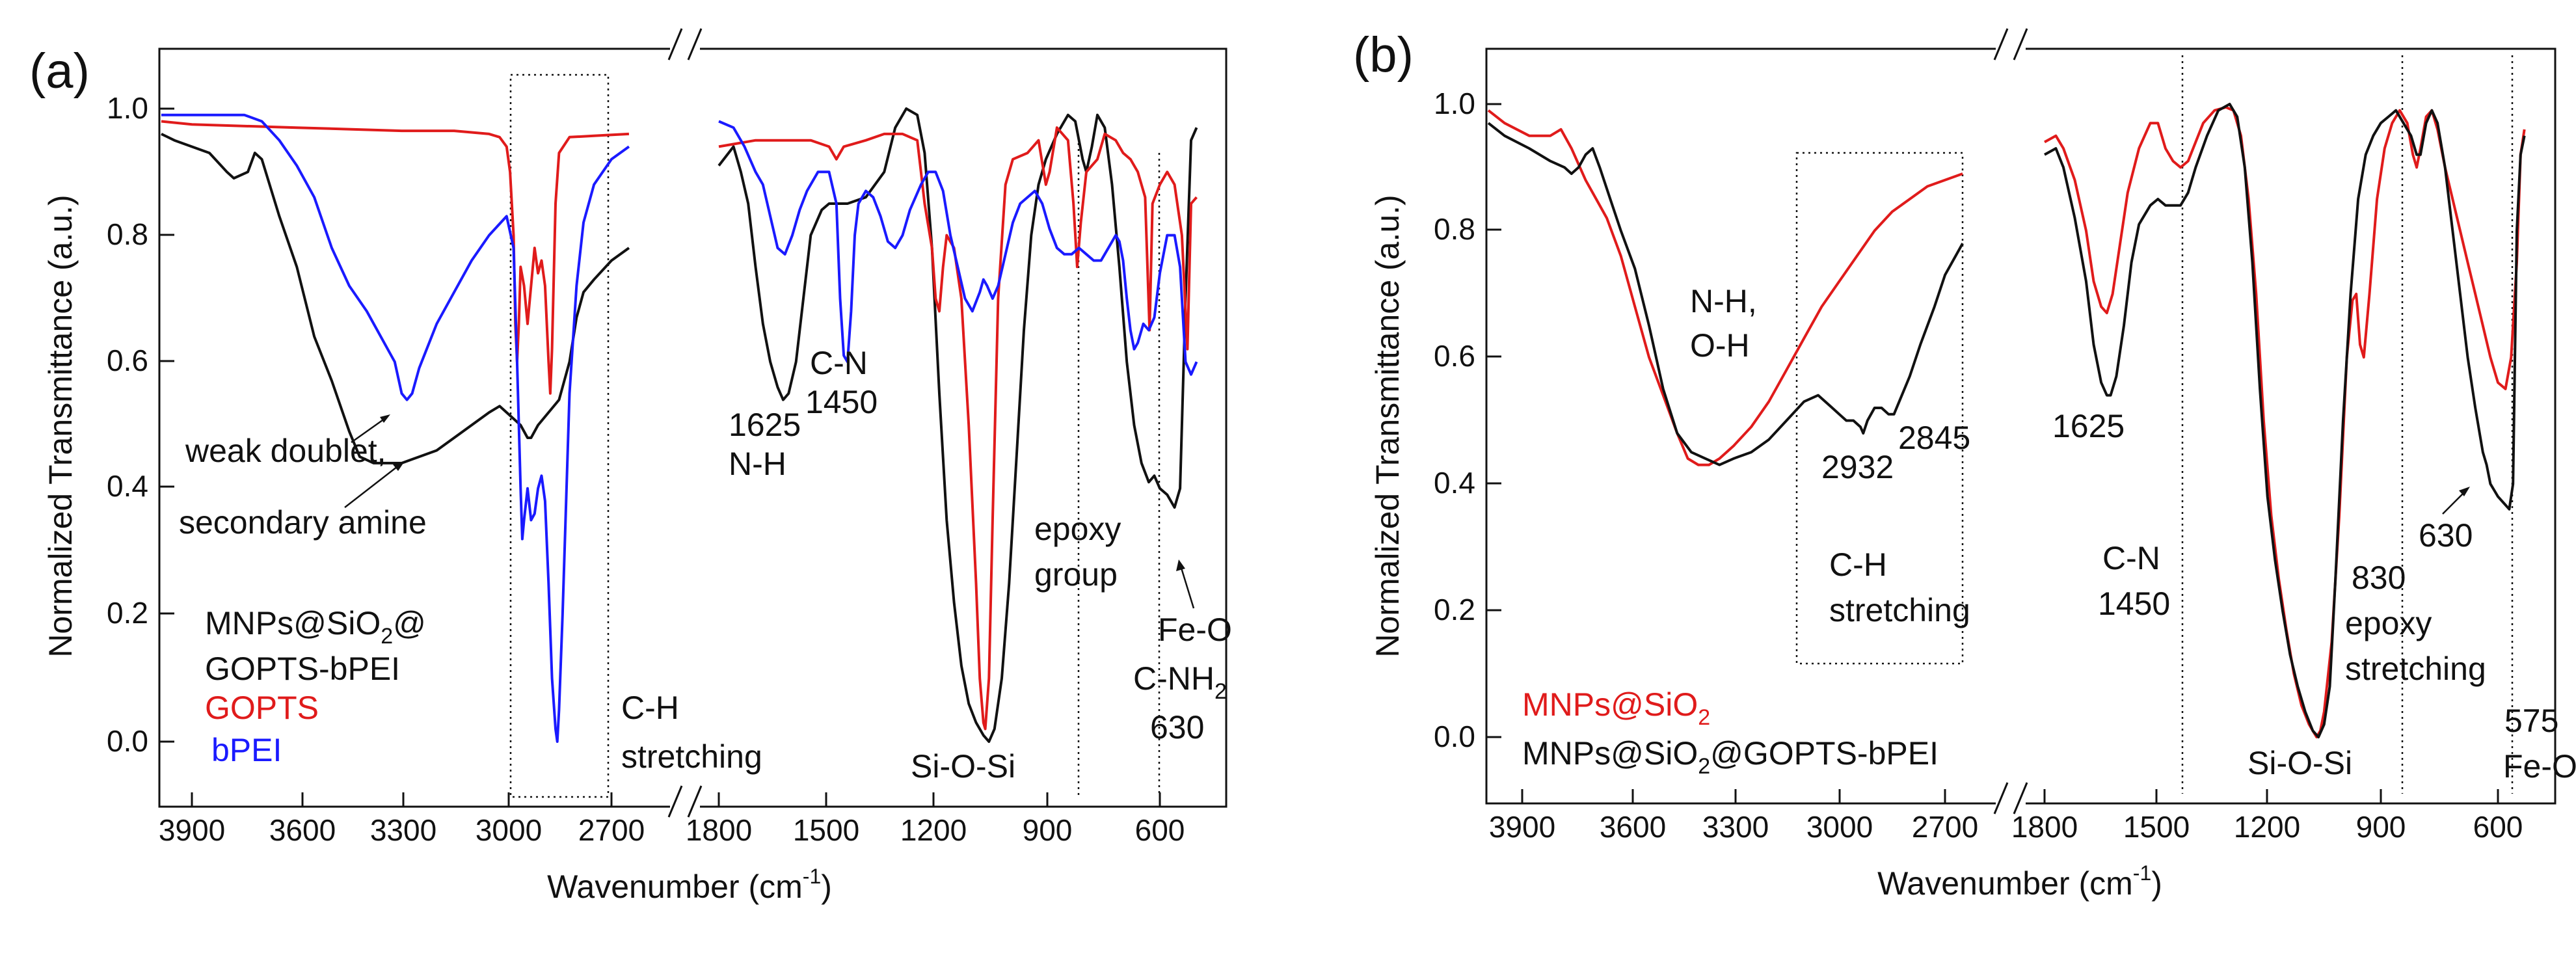  What do you see at coordinates (1177, 727) in the screenshot?
I see `annotation-630-a: 630` at bounding box center [1177, 727].